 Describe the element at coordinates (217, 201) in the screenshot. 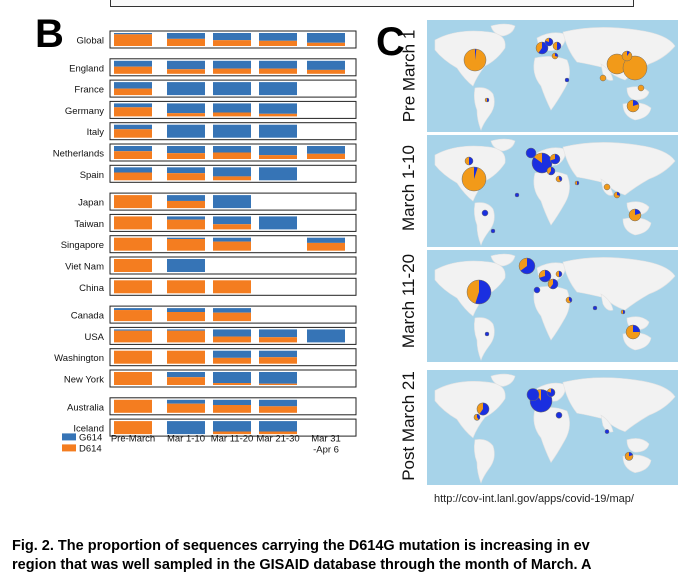

I see `row-japan: Japan` at that location.